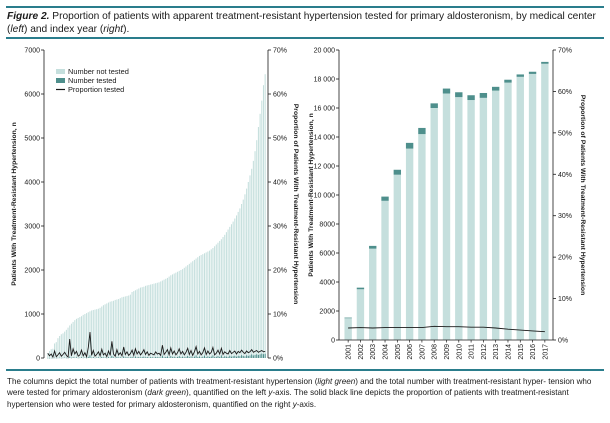  What do you see at coordinates (349, 352) in the screenshot?
I see `right-x-tick-label: 2001` at bounding box center [349, 352].